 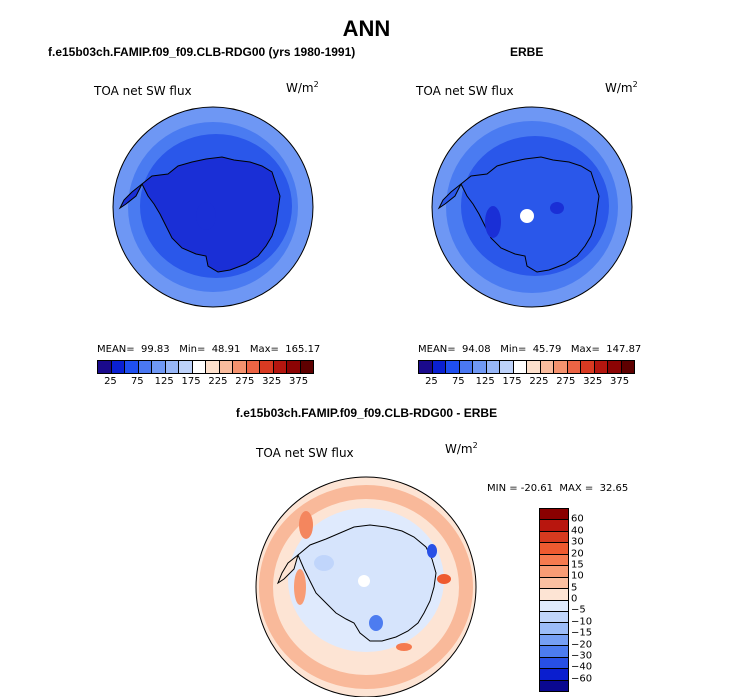 I want to click on colorbar-tick-label: 40, so click(x=577, y=531).